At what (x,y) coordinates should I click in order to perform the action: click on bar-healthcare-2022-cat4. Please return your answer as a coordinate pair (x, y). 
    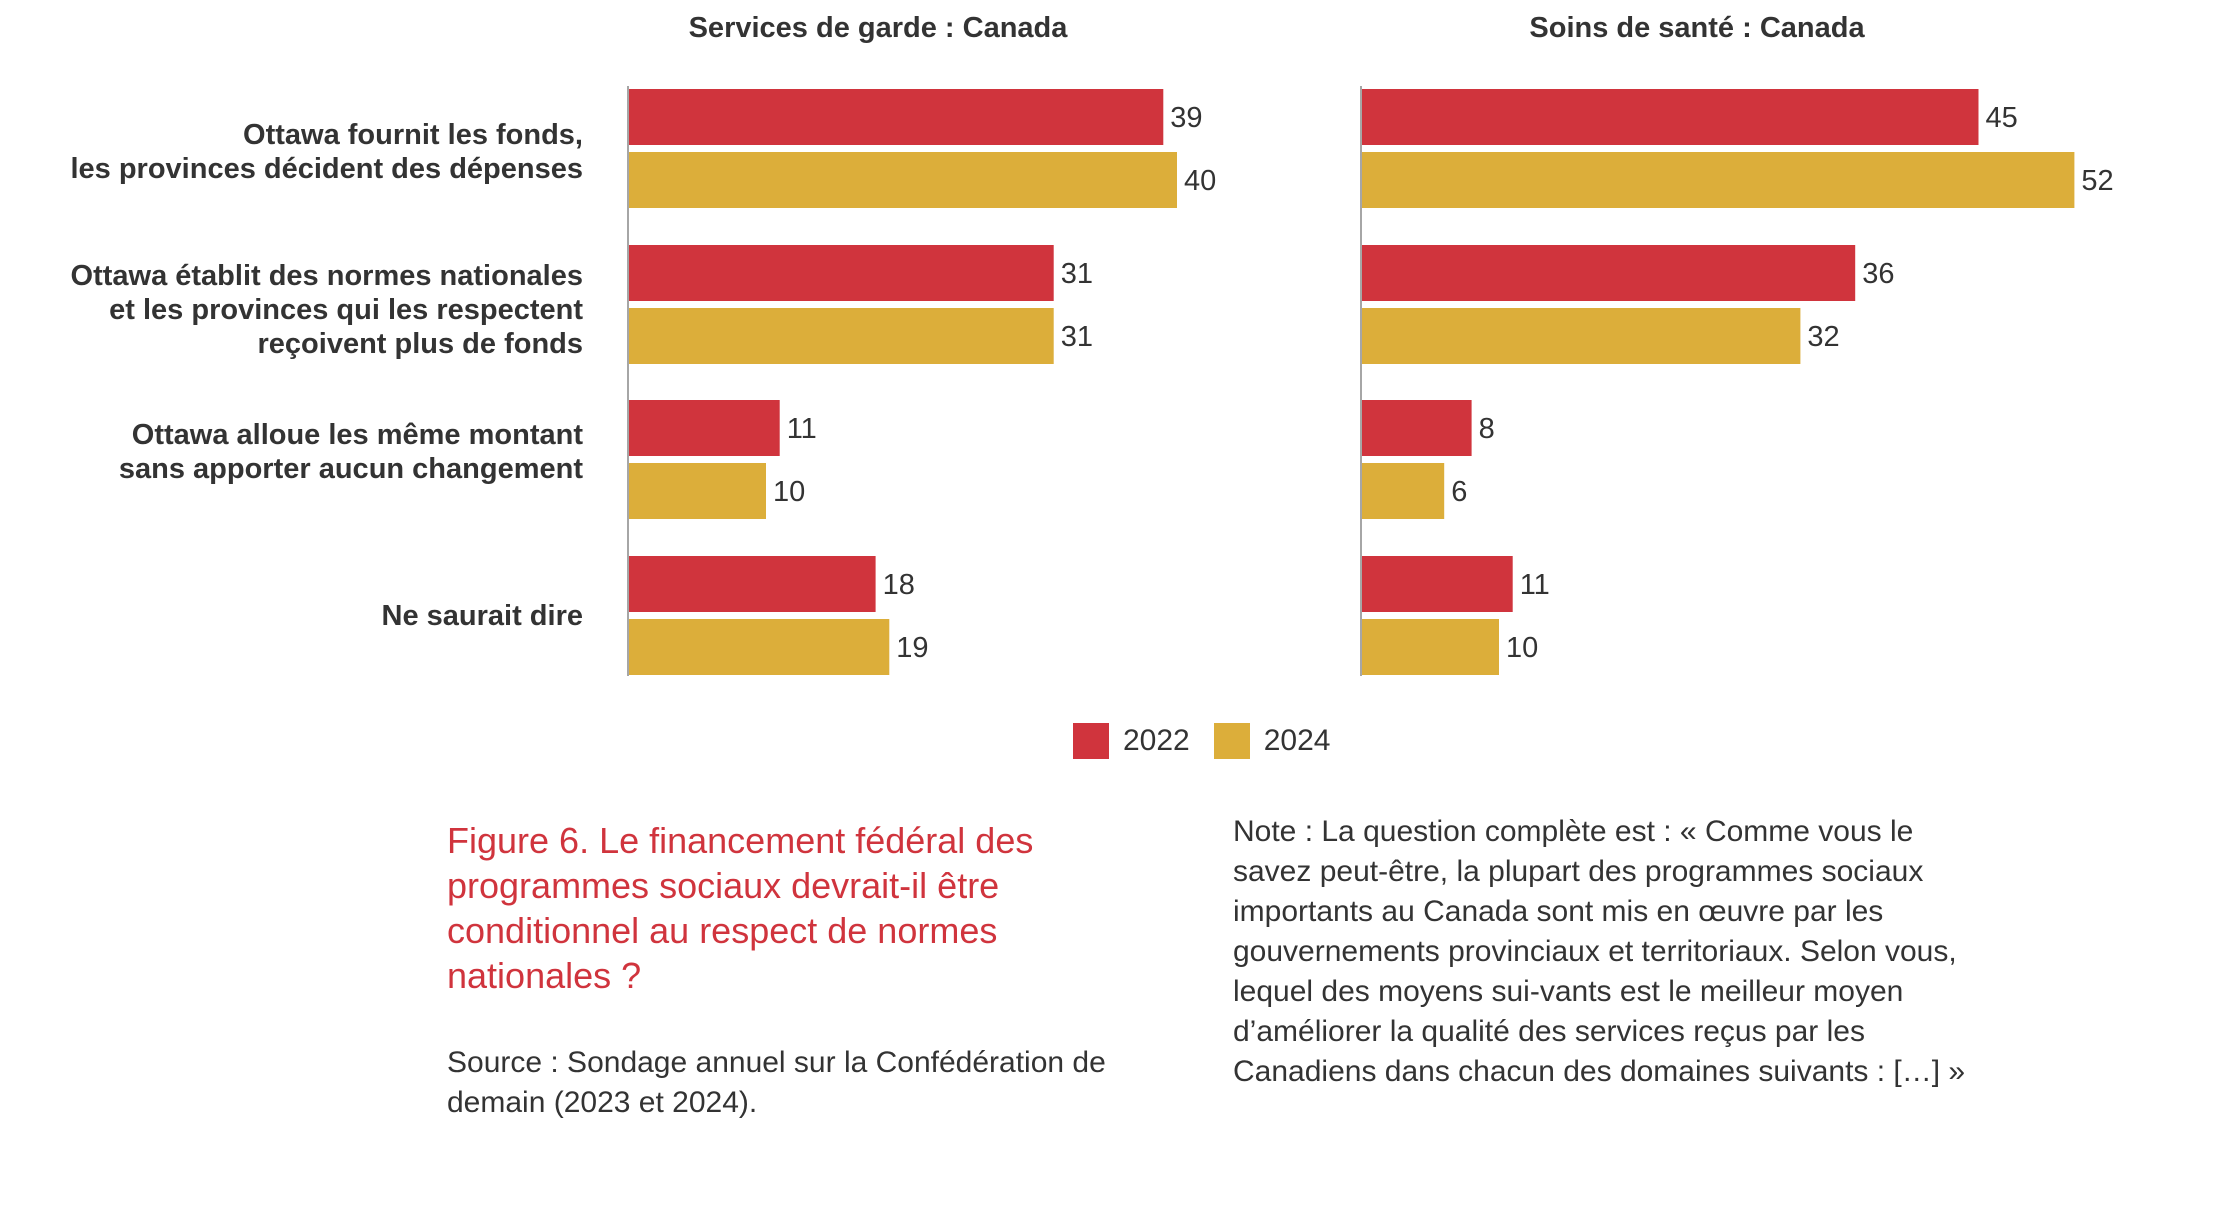
    Looking at the image, I should click on (1437, 584).